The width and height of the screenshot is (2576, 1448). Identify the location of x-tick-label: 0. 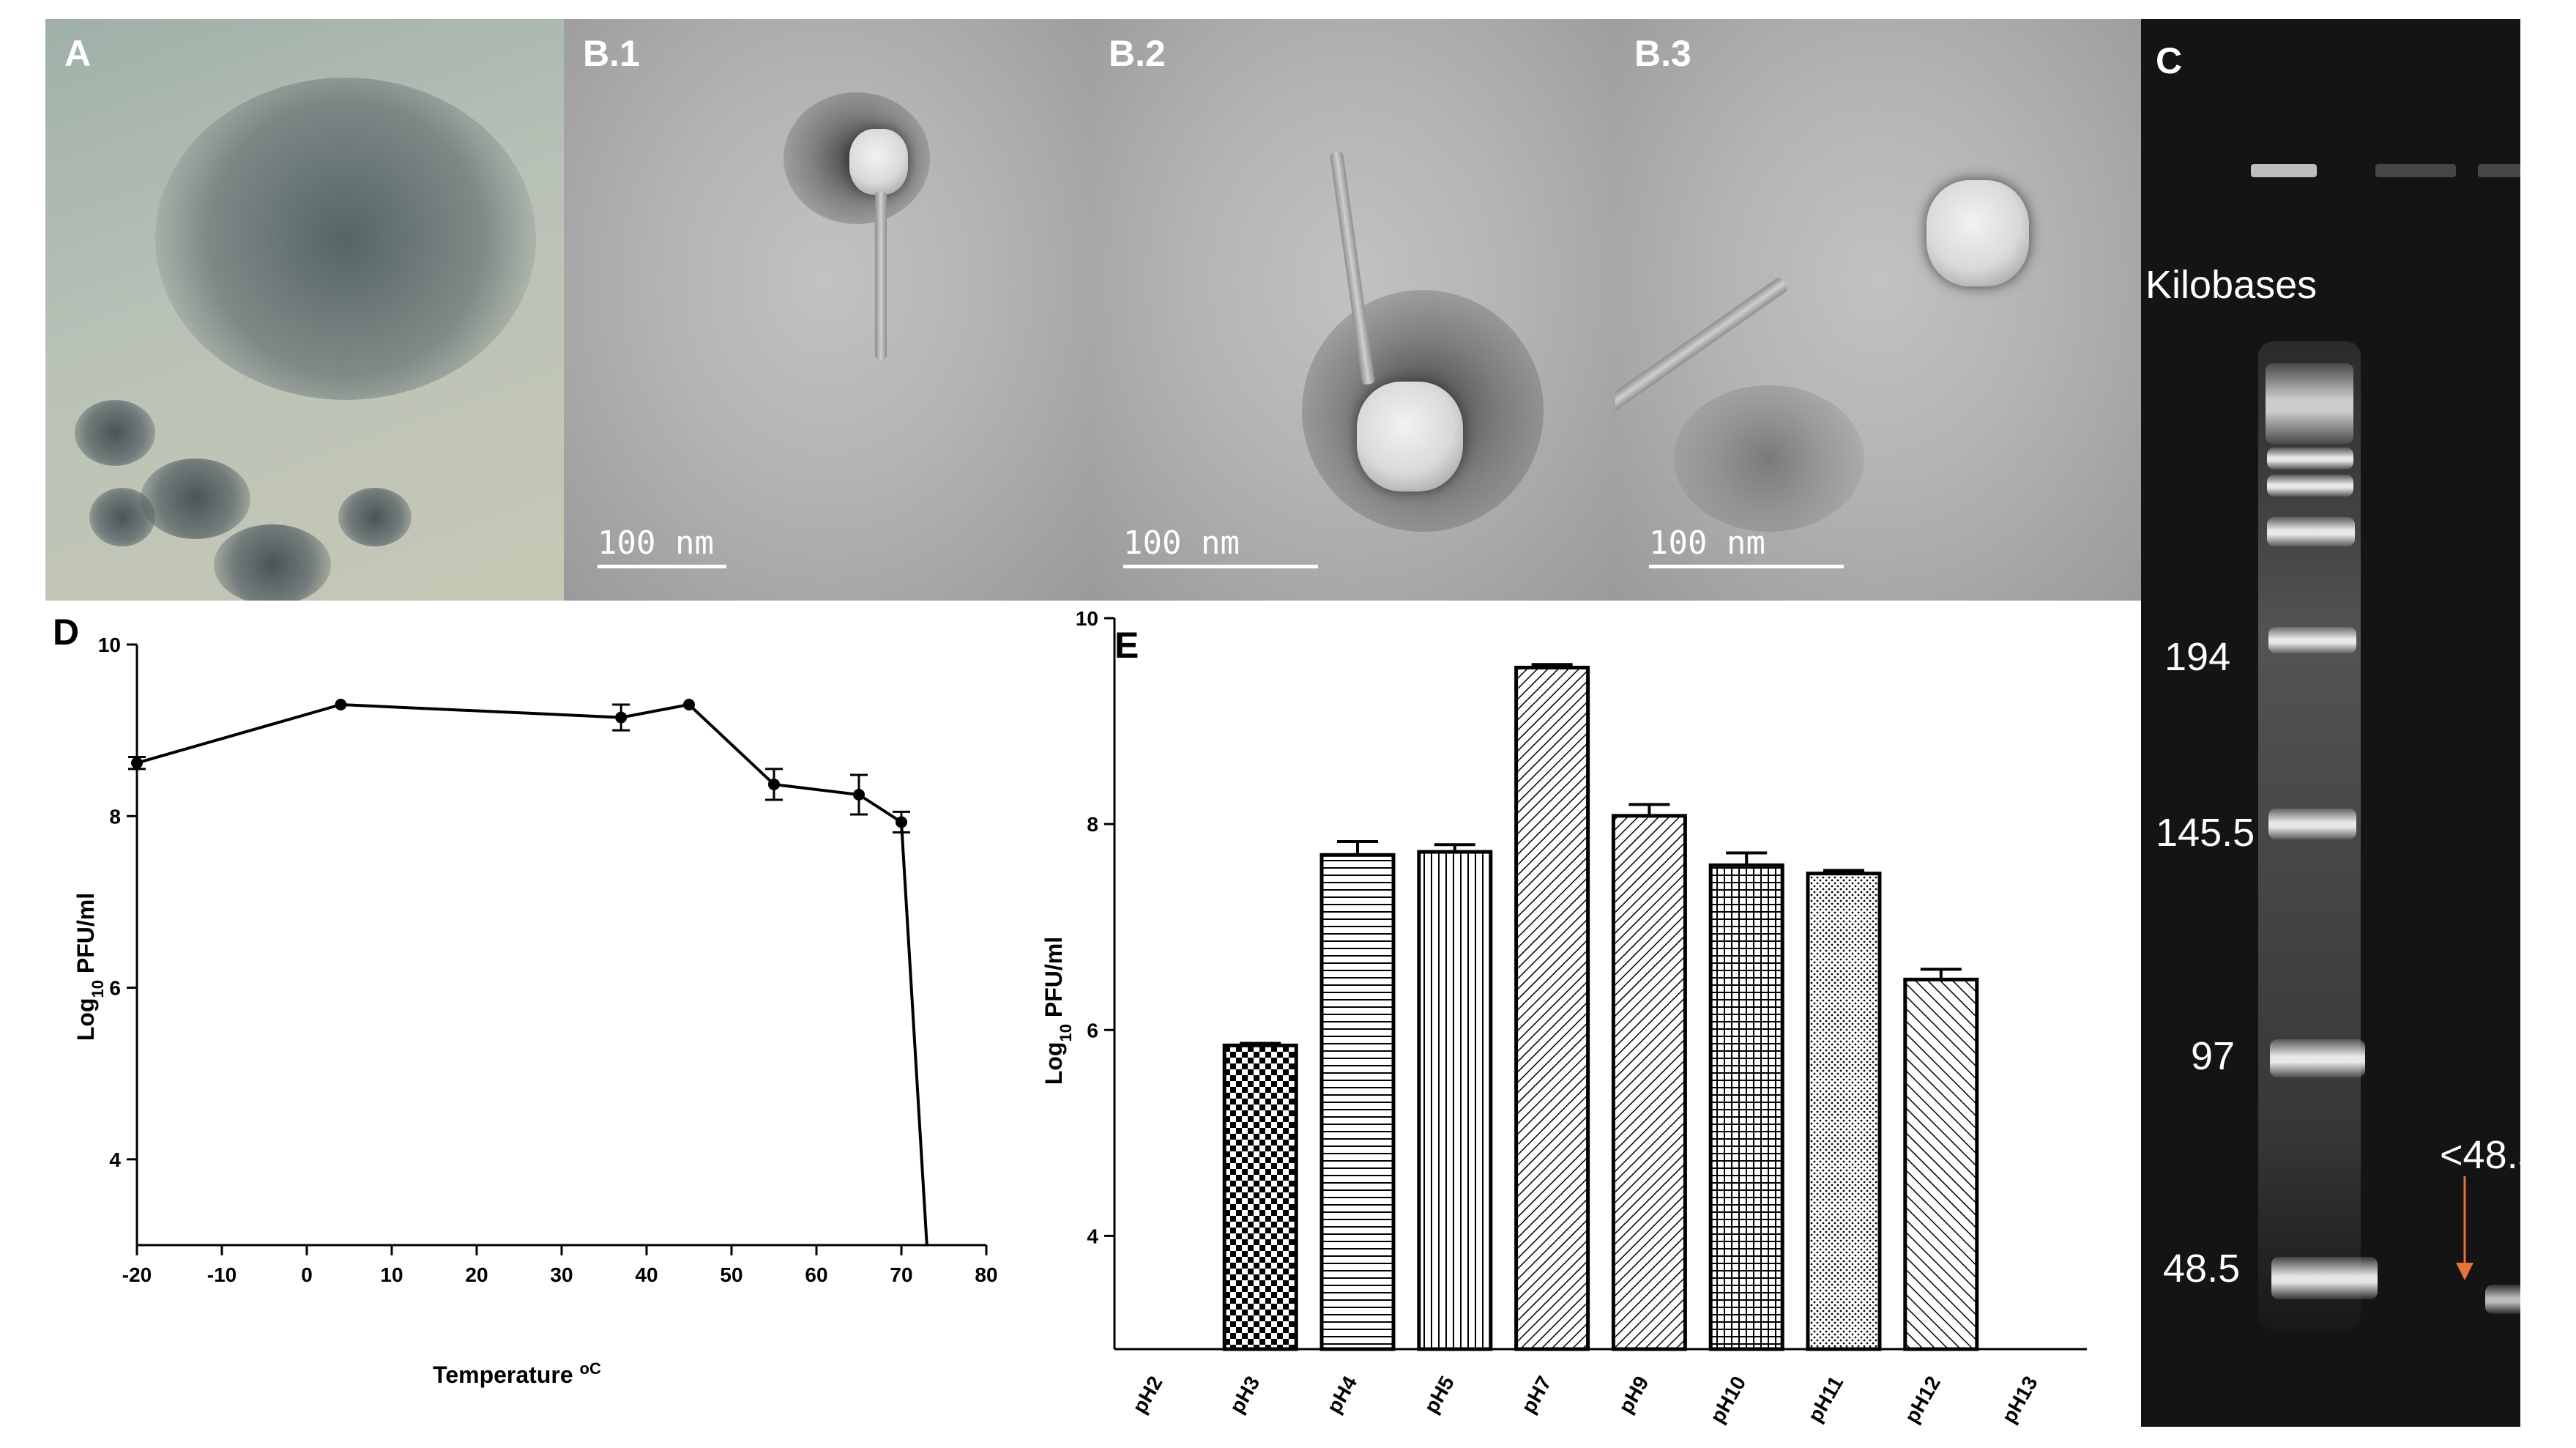
(307, 1275).